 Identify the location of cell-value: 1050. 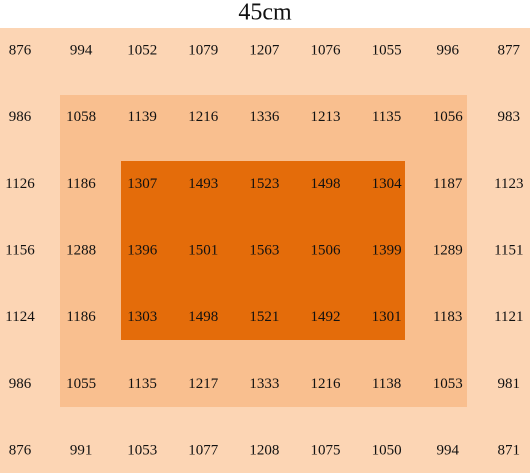
(387, 451).